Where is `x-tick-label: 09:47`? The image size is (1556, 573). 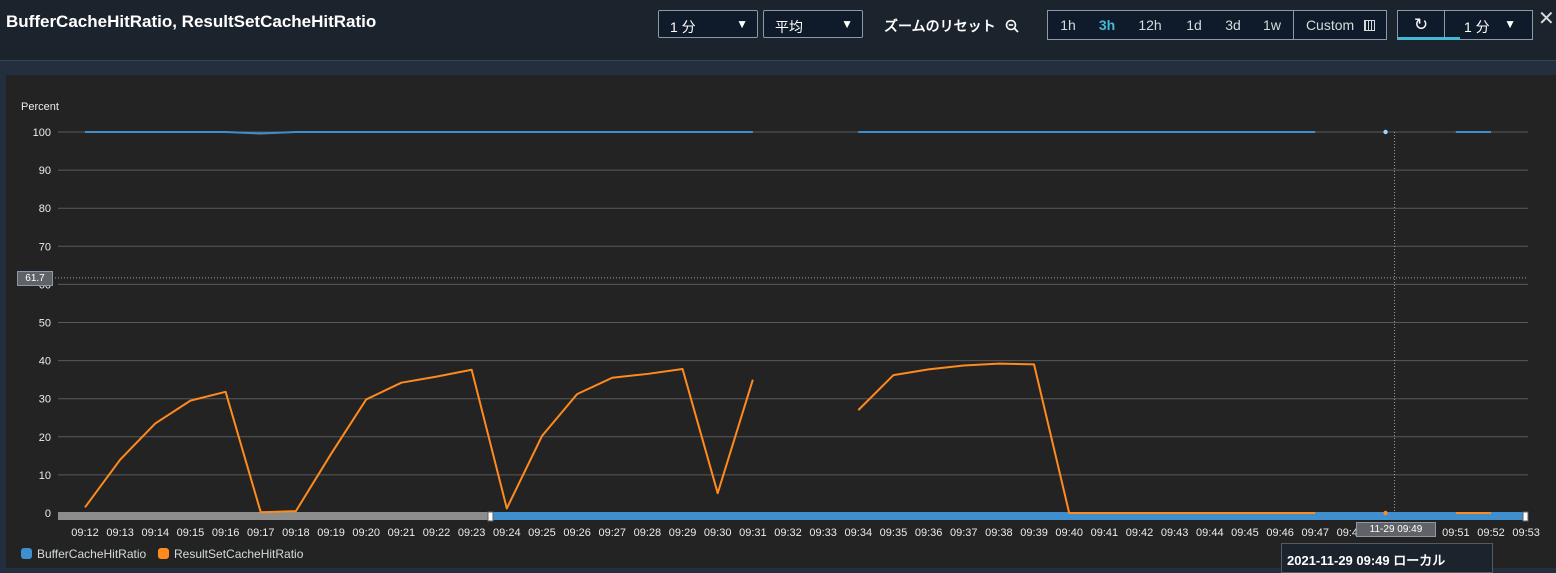
x-tick-label: 09:47 is located at coordinates (1315, 533).